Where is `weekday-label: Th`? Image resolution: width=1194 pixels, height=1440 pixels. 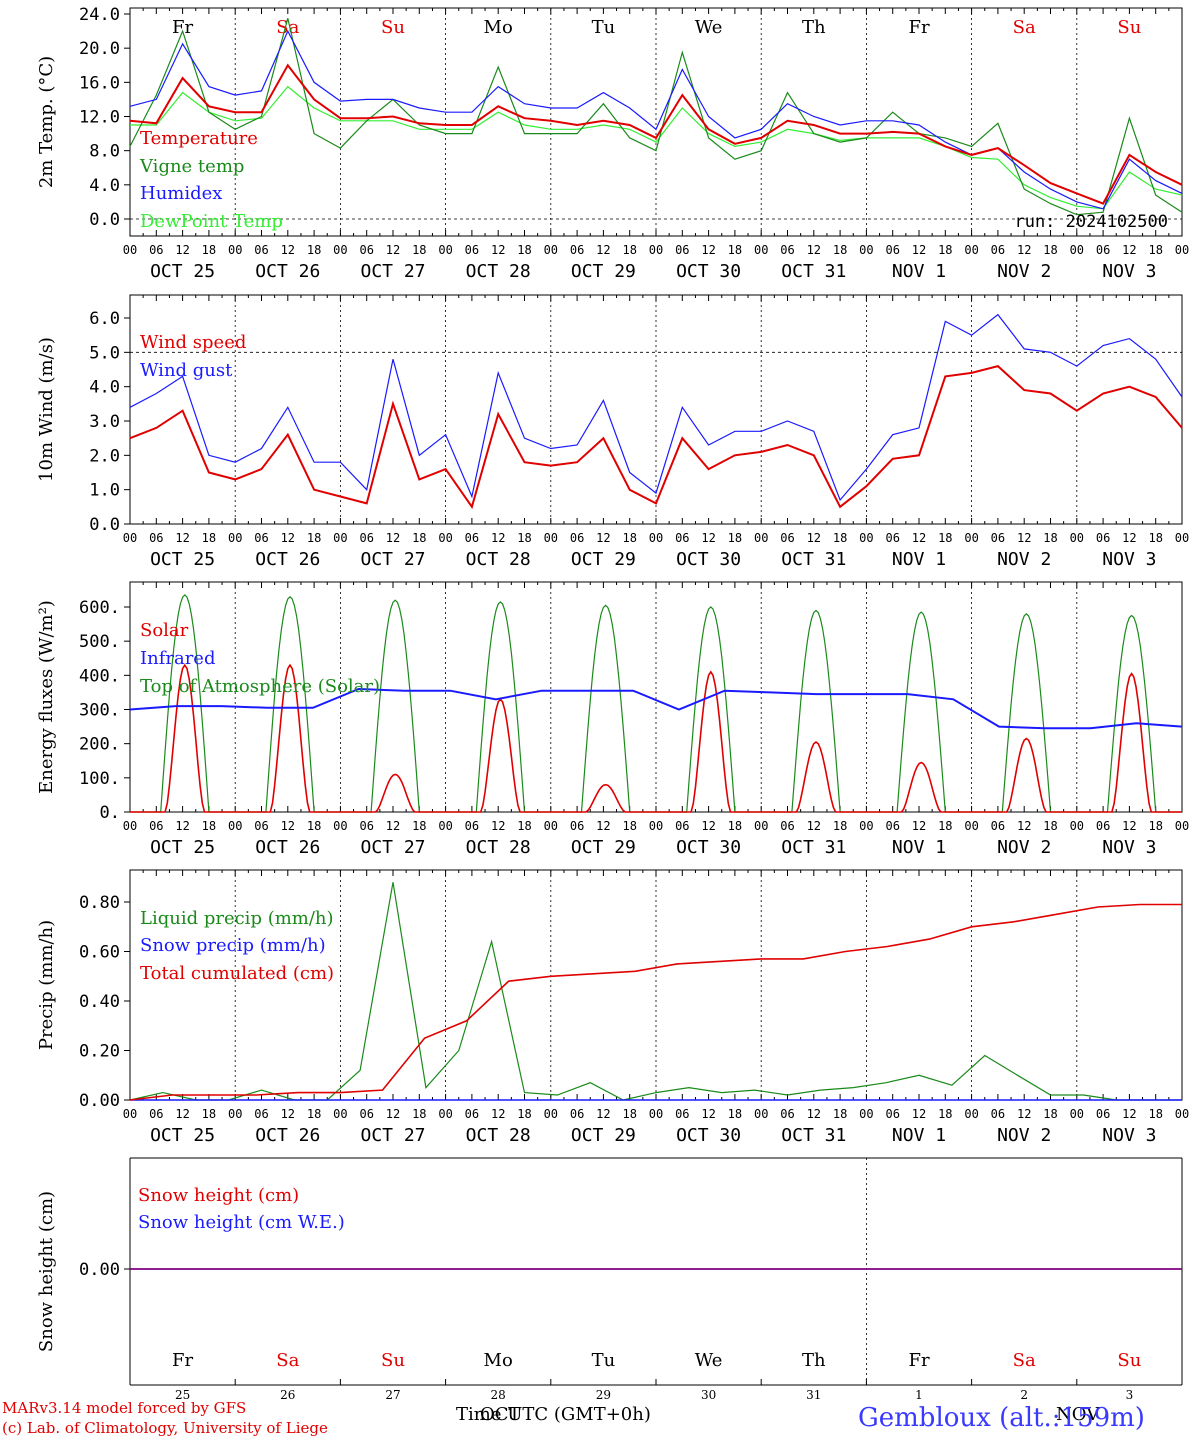 weekday-label: Th is located at coordinates (814, 1360).